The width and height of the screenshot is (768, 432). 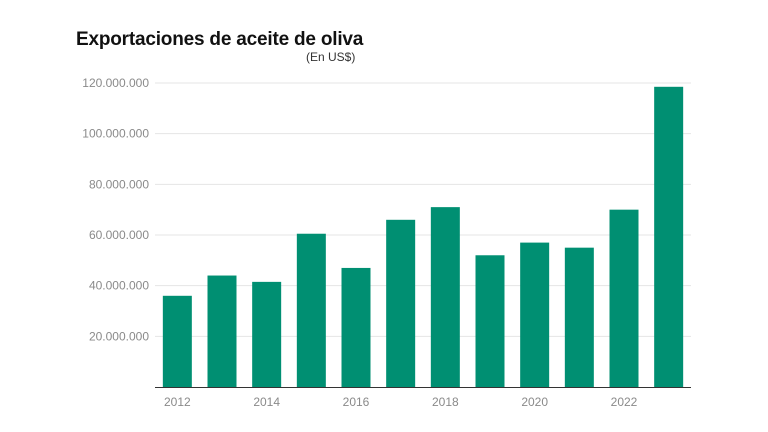 What do you see at coordinates (445, 402) in the screenshot?
I see `x-tick-label: 2018` at bounding box center [445, 402].